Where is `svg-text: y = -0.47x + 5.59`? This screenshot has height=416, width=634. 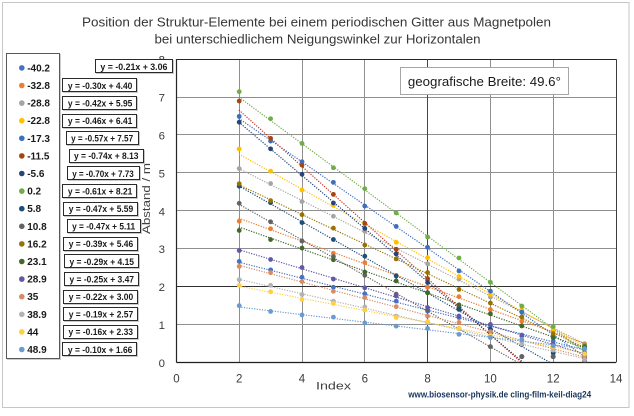 svg-text: y = -0.47x + 5.59 is located at coordinates (101, 209).